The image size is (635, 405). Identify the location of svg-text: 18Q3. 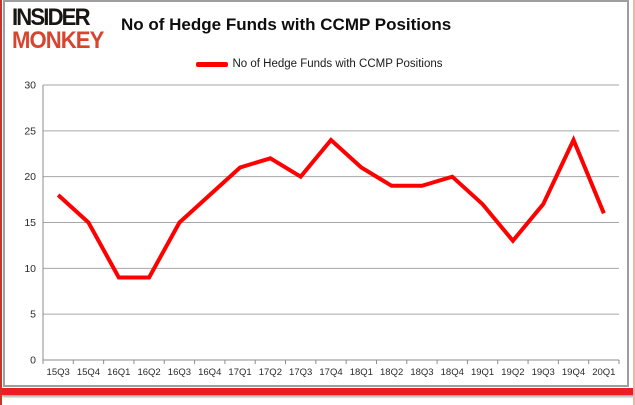
(421, 372).